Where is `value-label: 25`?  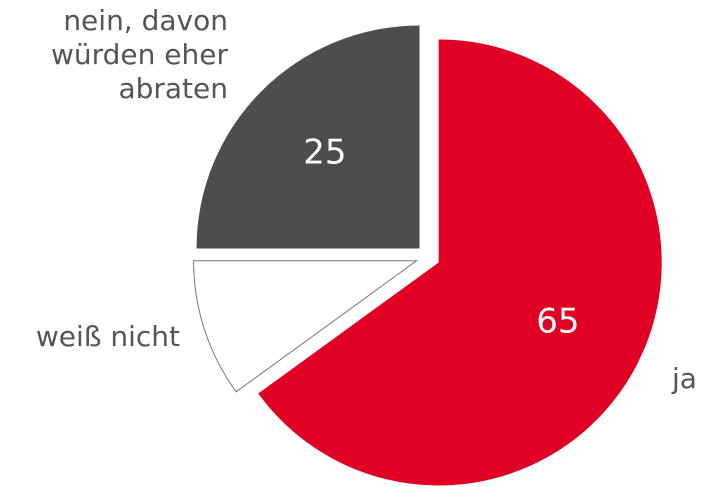 value-label: 25 is located at coordinates (324, 152).